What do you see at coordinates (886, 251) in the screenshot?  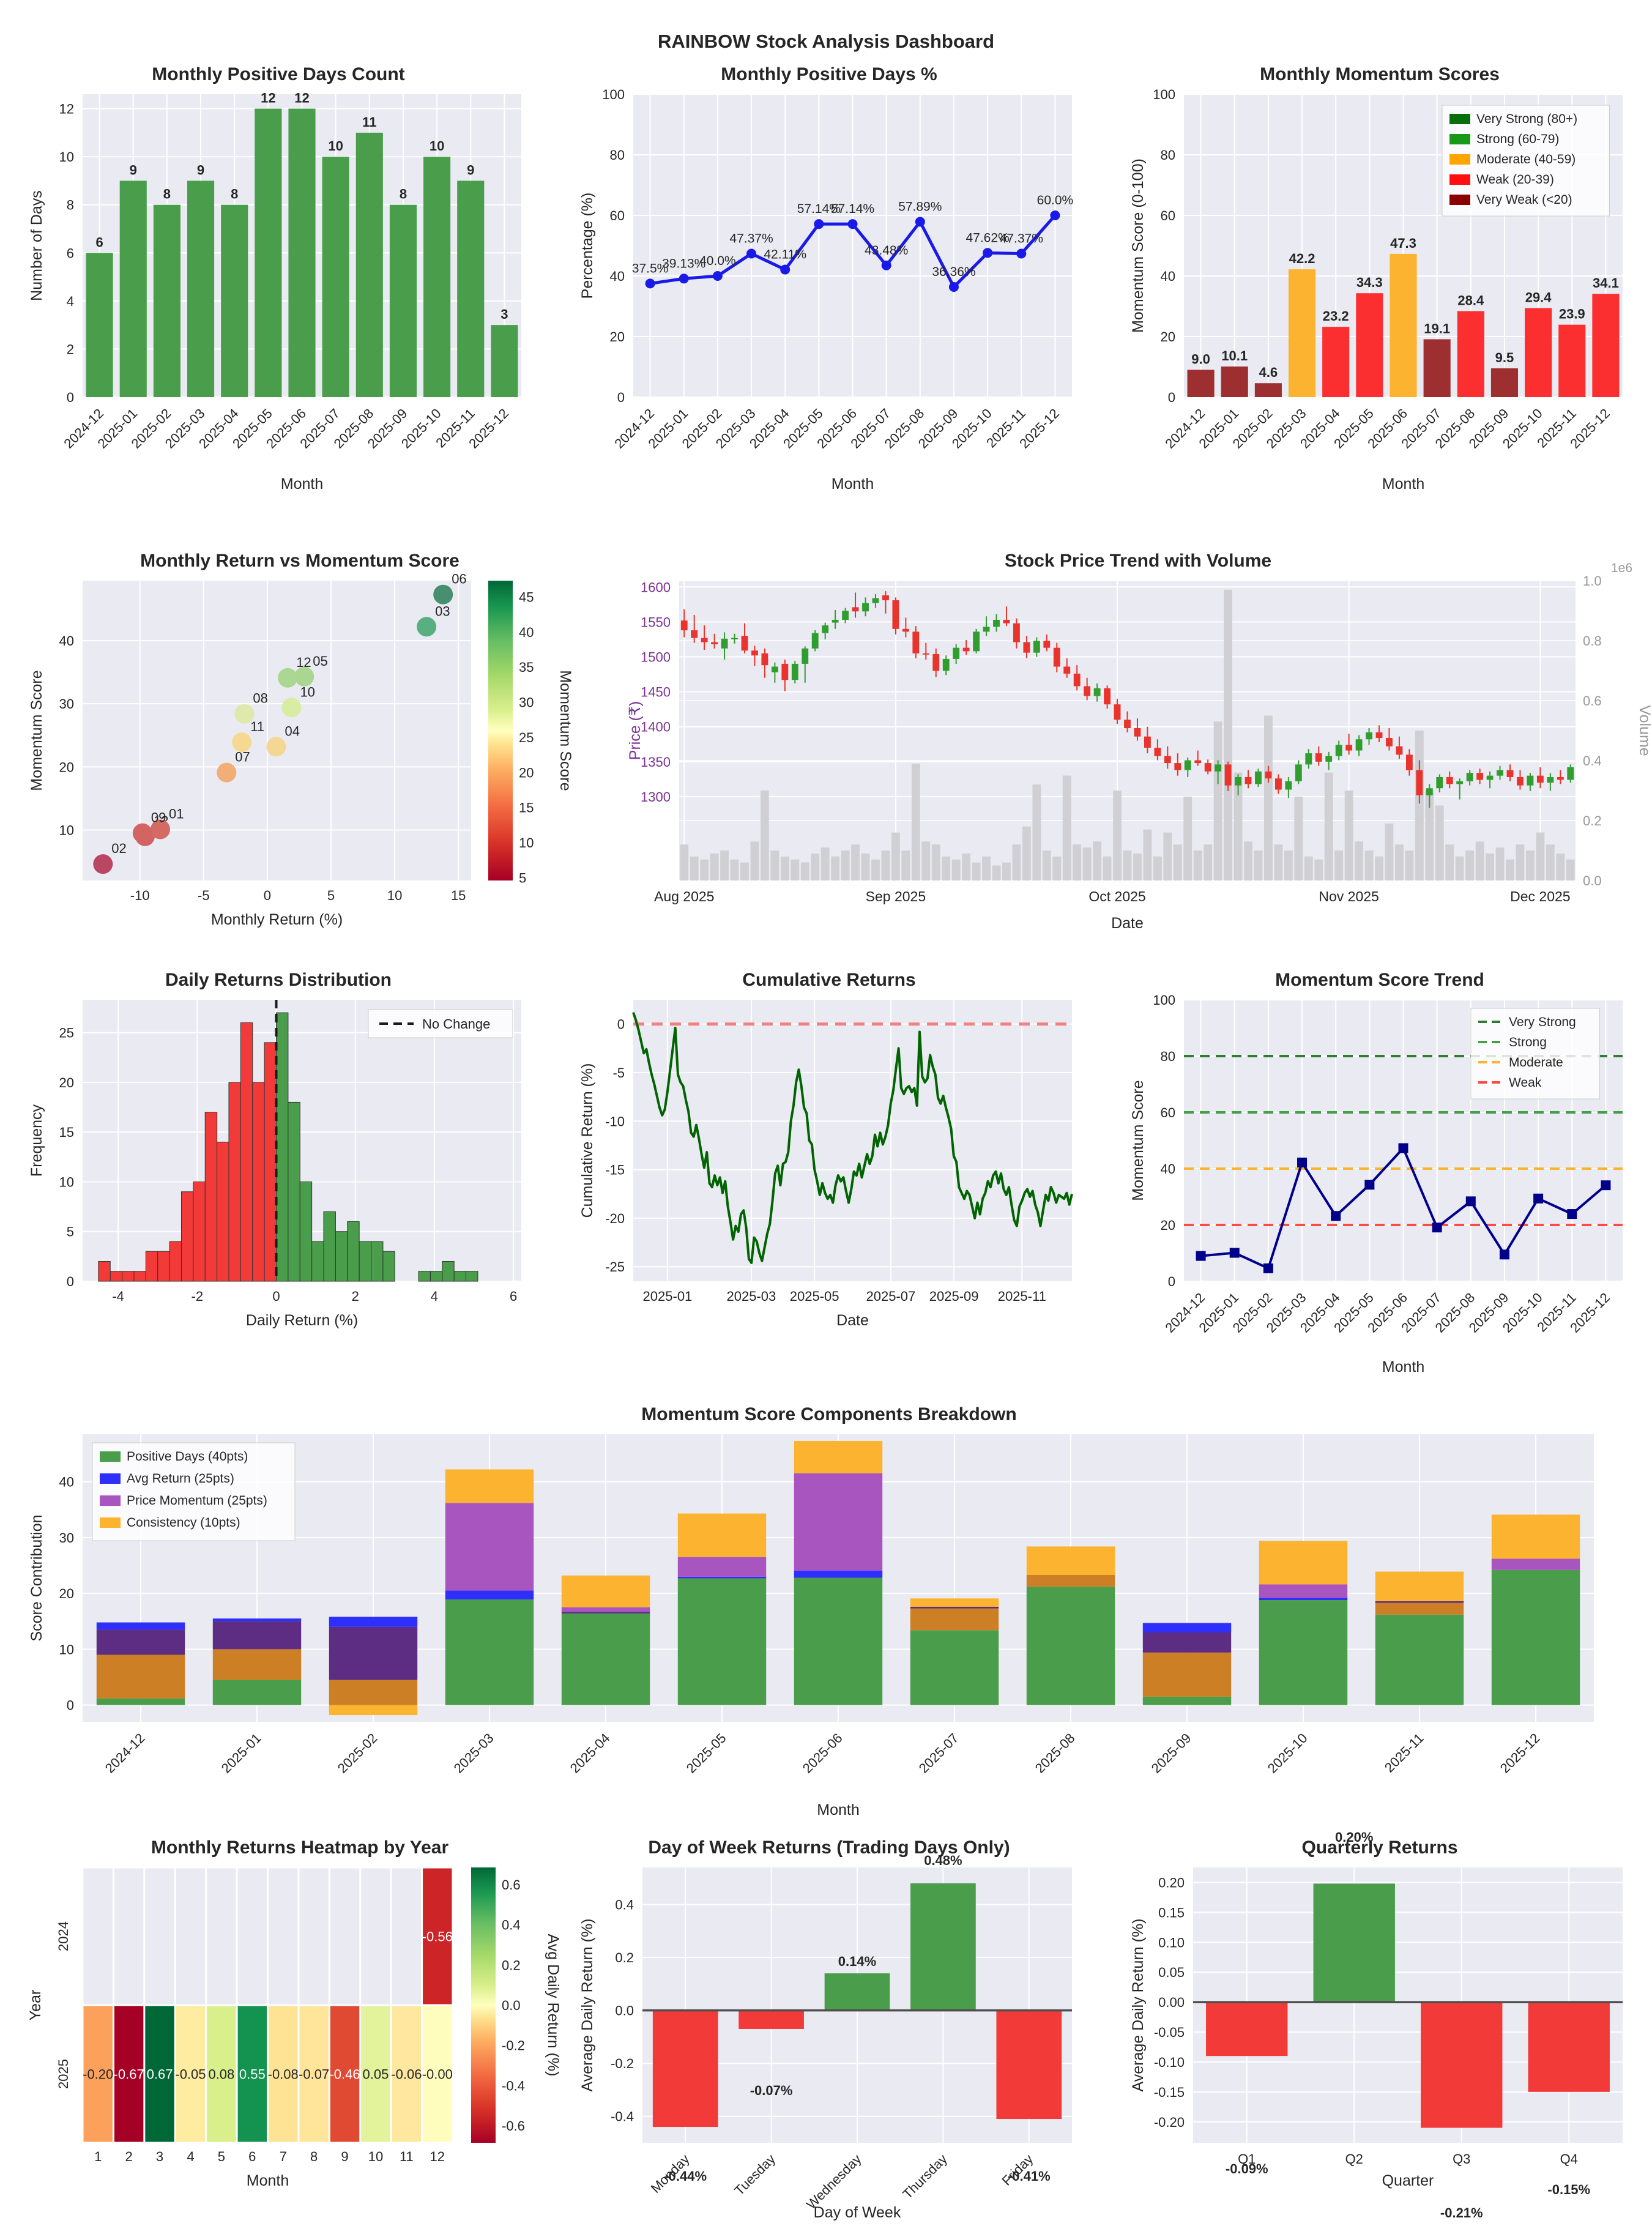 I see `svg-text: 43.48%` at bounding box center [886, 251].